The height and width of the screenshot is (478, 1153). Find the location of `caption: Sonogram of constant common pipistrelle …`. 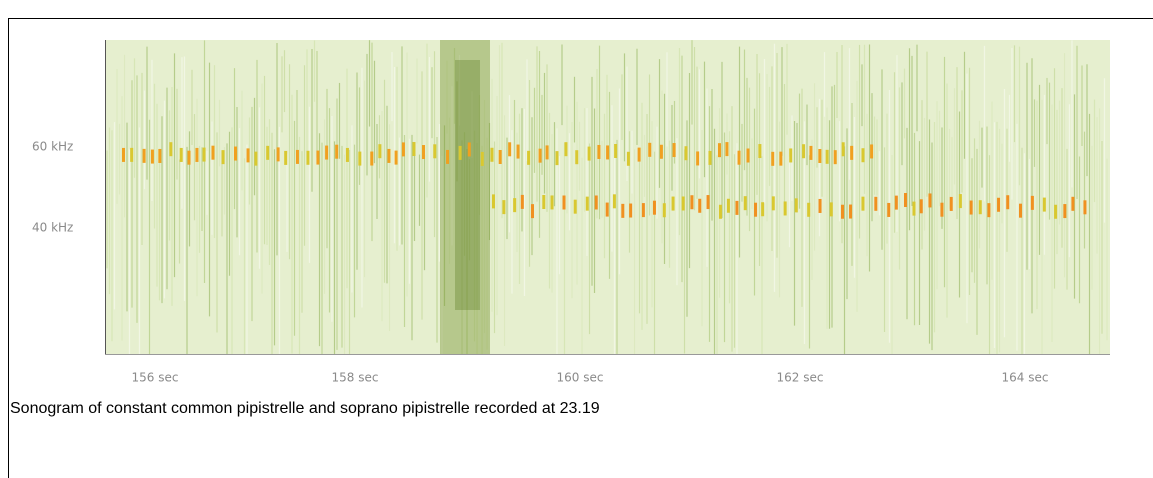

caption: Sonogram of constant common pipistrelle … is located at coordinates (305, 408).